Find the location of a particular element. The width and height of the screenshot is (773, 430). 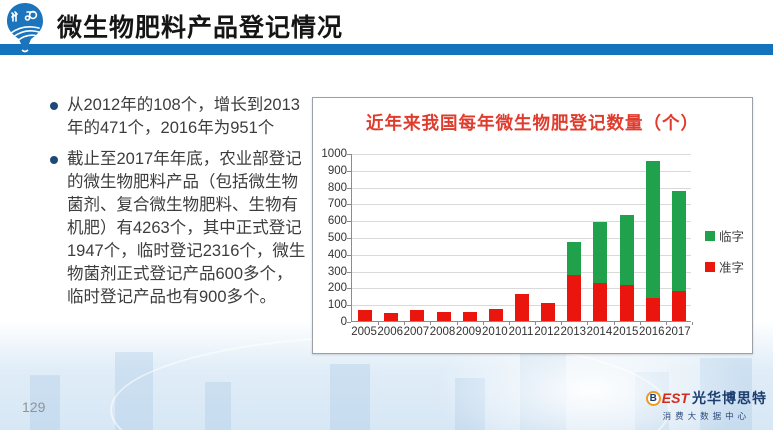

bar-segment-准字-2011 is located at coordinates (522, 307).